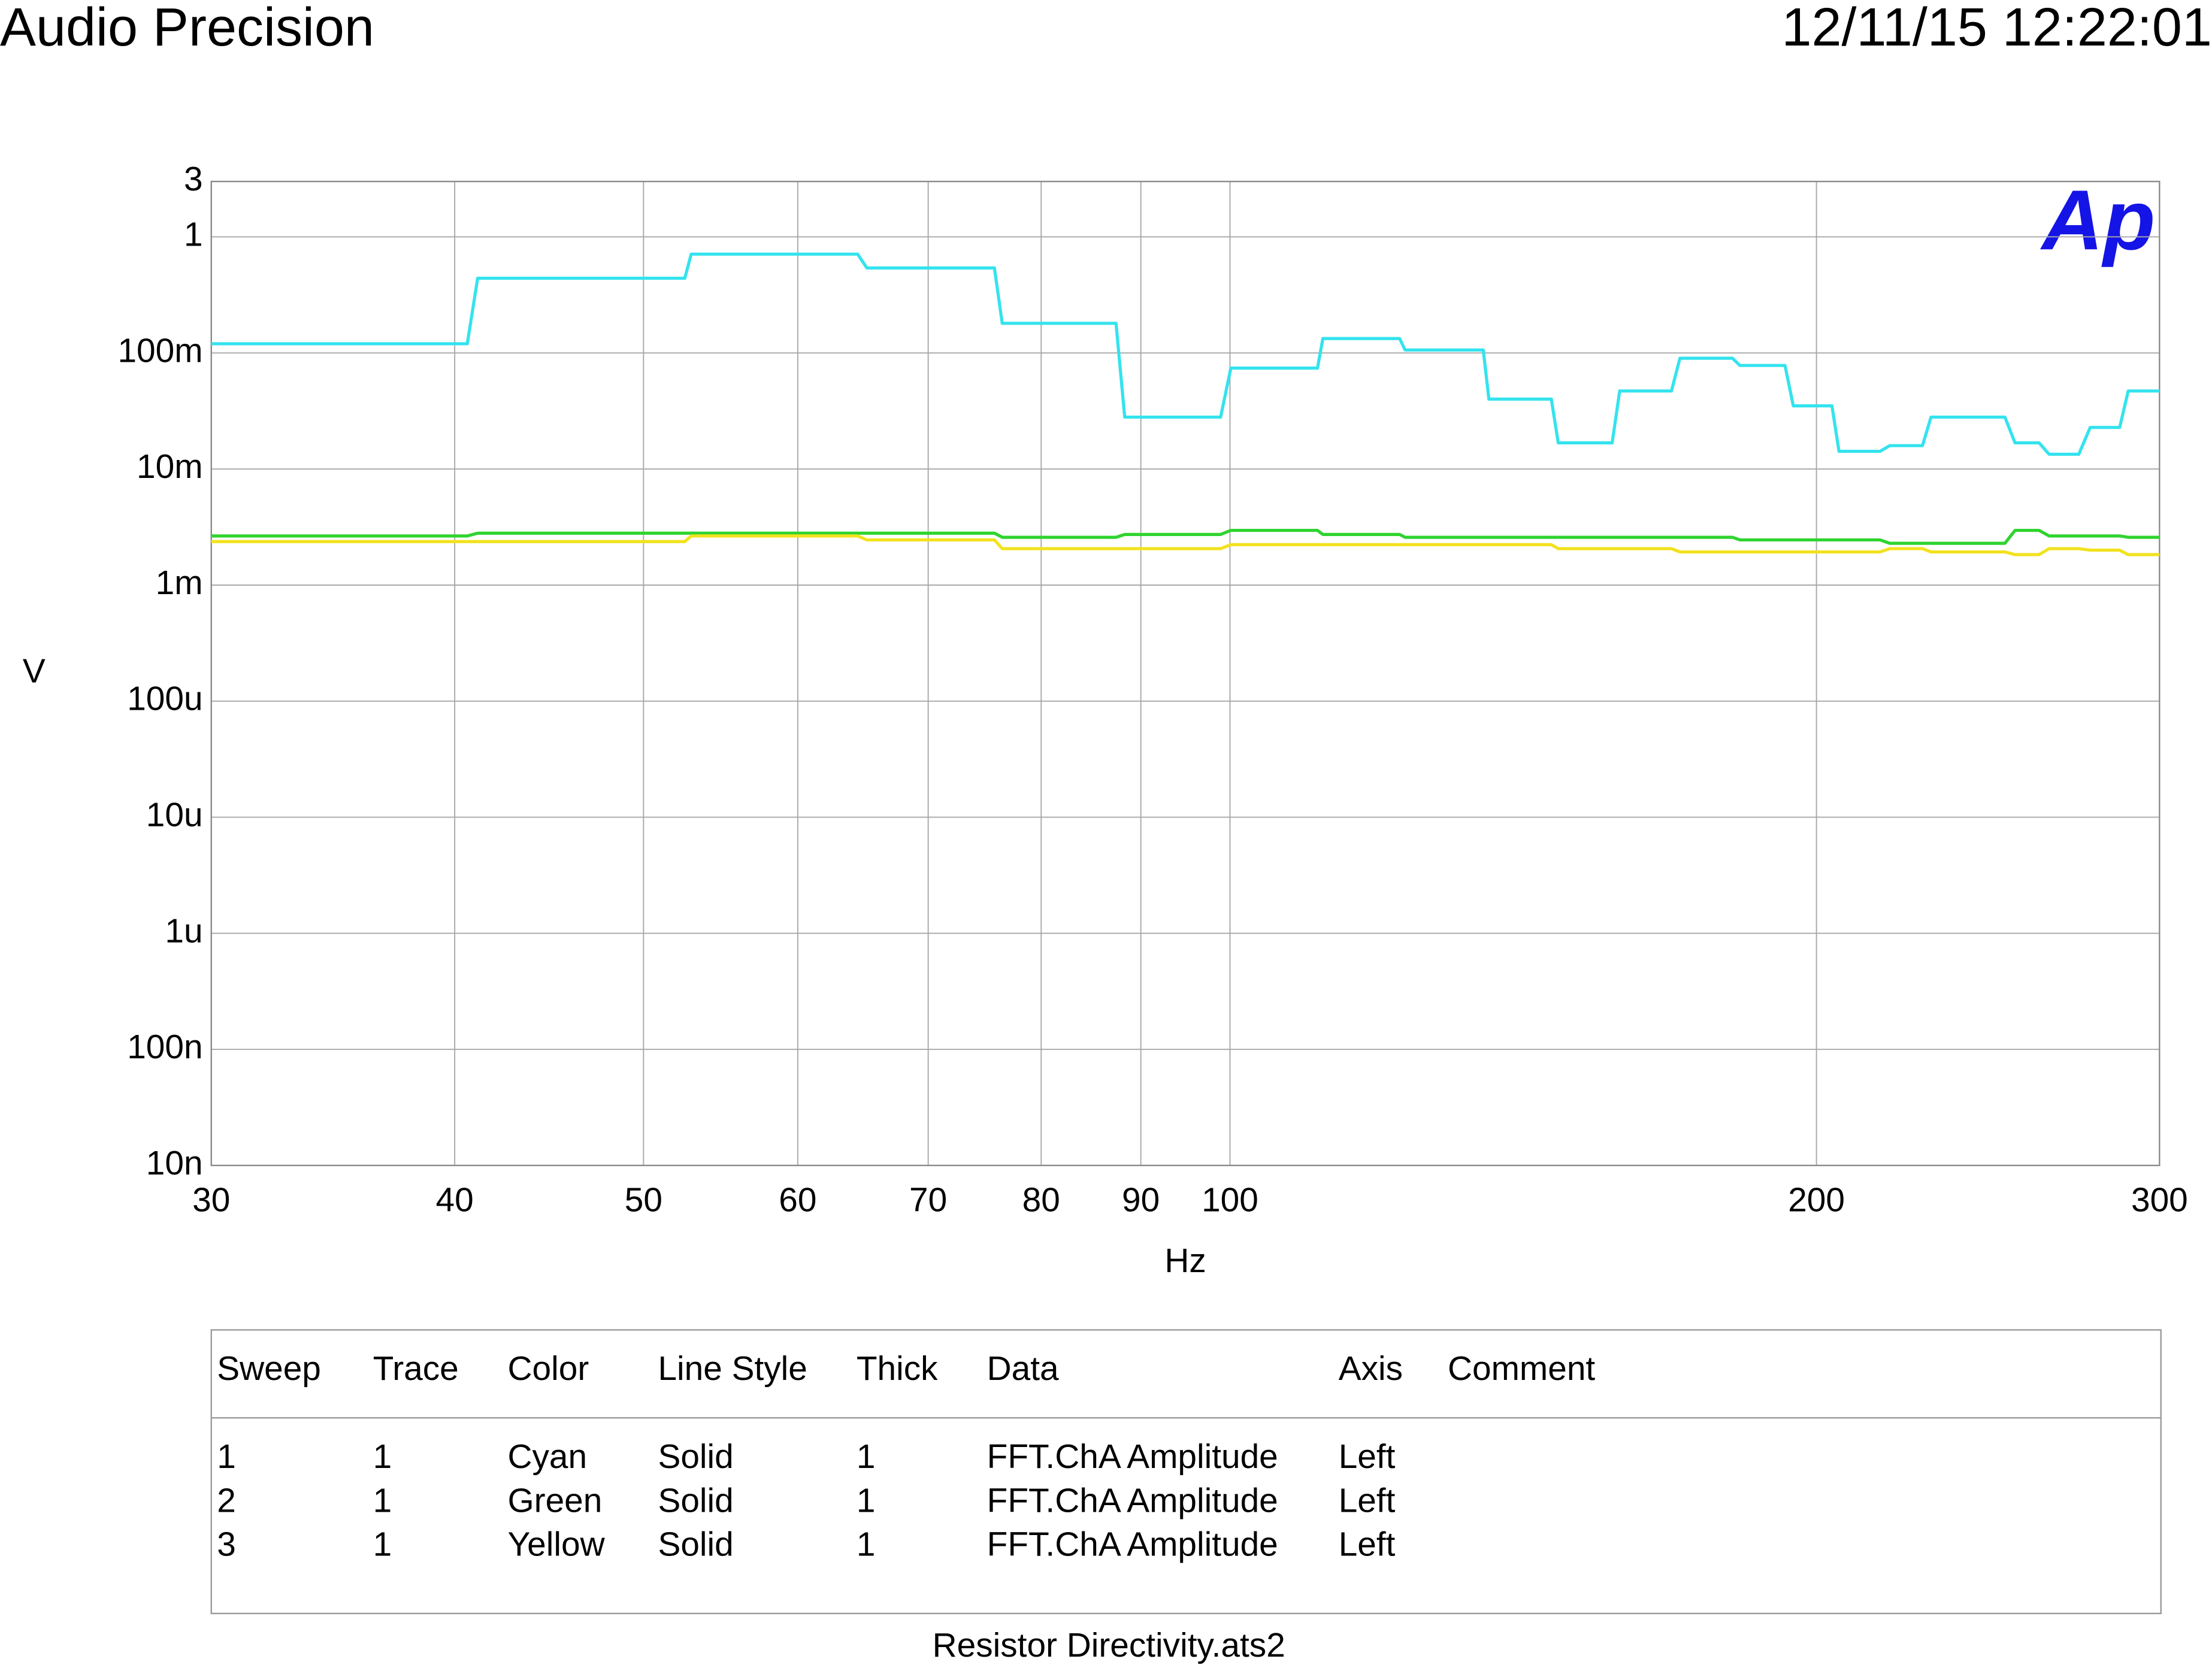  What do you see at coordinates (548, 1457) in the screenshot?
I see `table-cell: Cyan` at bounding box center [548, 1457].